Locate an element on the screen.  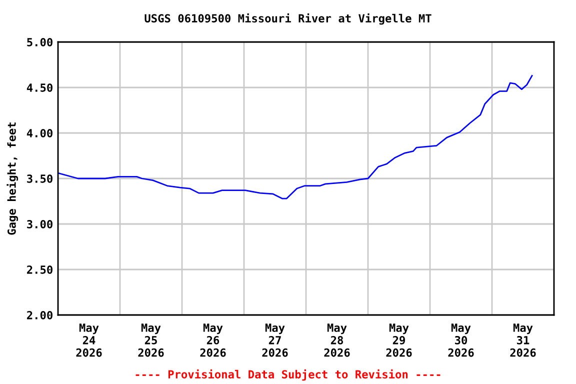
x-tick-label: May 31 2026 is located at coordinates (523, 340).